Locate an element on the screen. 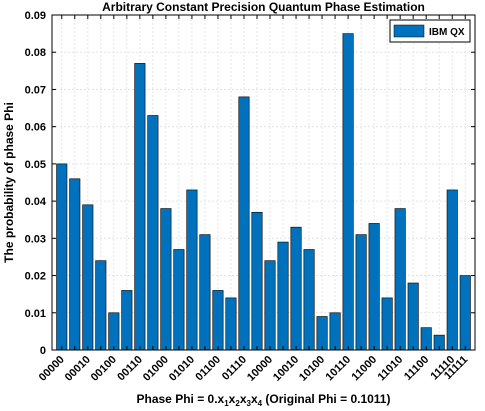 The image size is (485, 411). x-tick-label: 11000 is located at coordinates (365, 369).